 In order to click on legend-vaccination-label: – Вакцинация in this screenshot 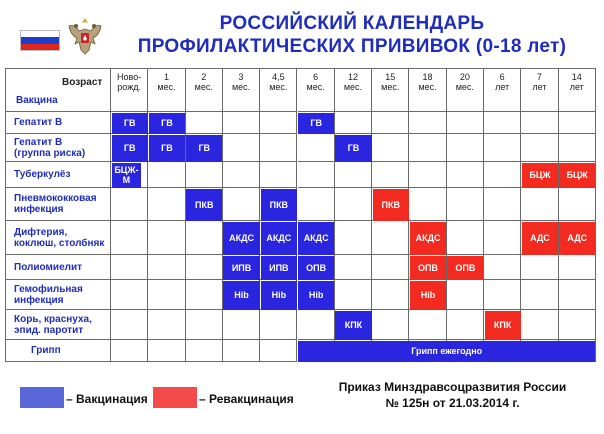, I will do `click(107, 399)`.